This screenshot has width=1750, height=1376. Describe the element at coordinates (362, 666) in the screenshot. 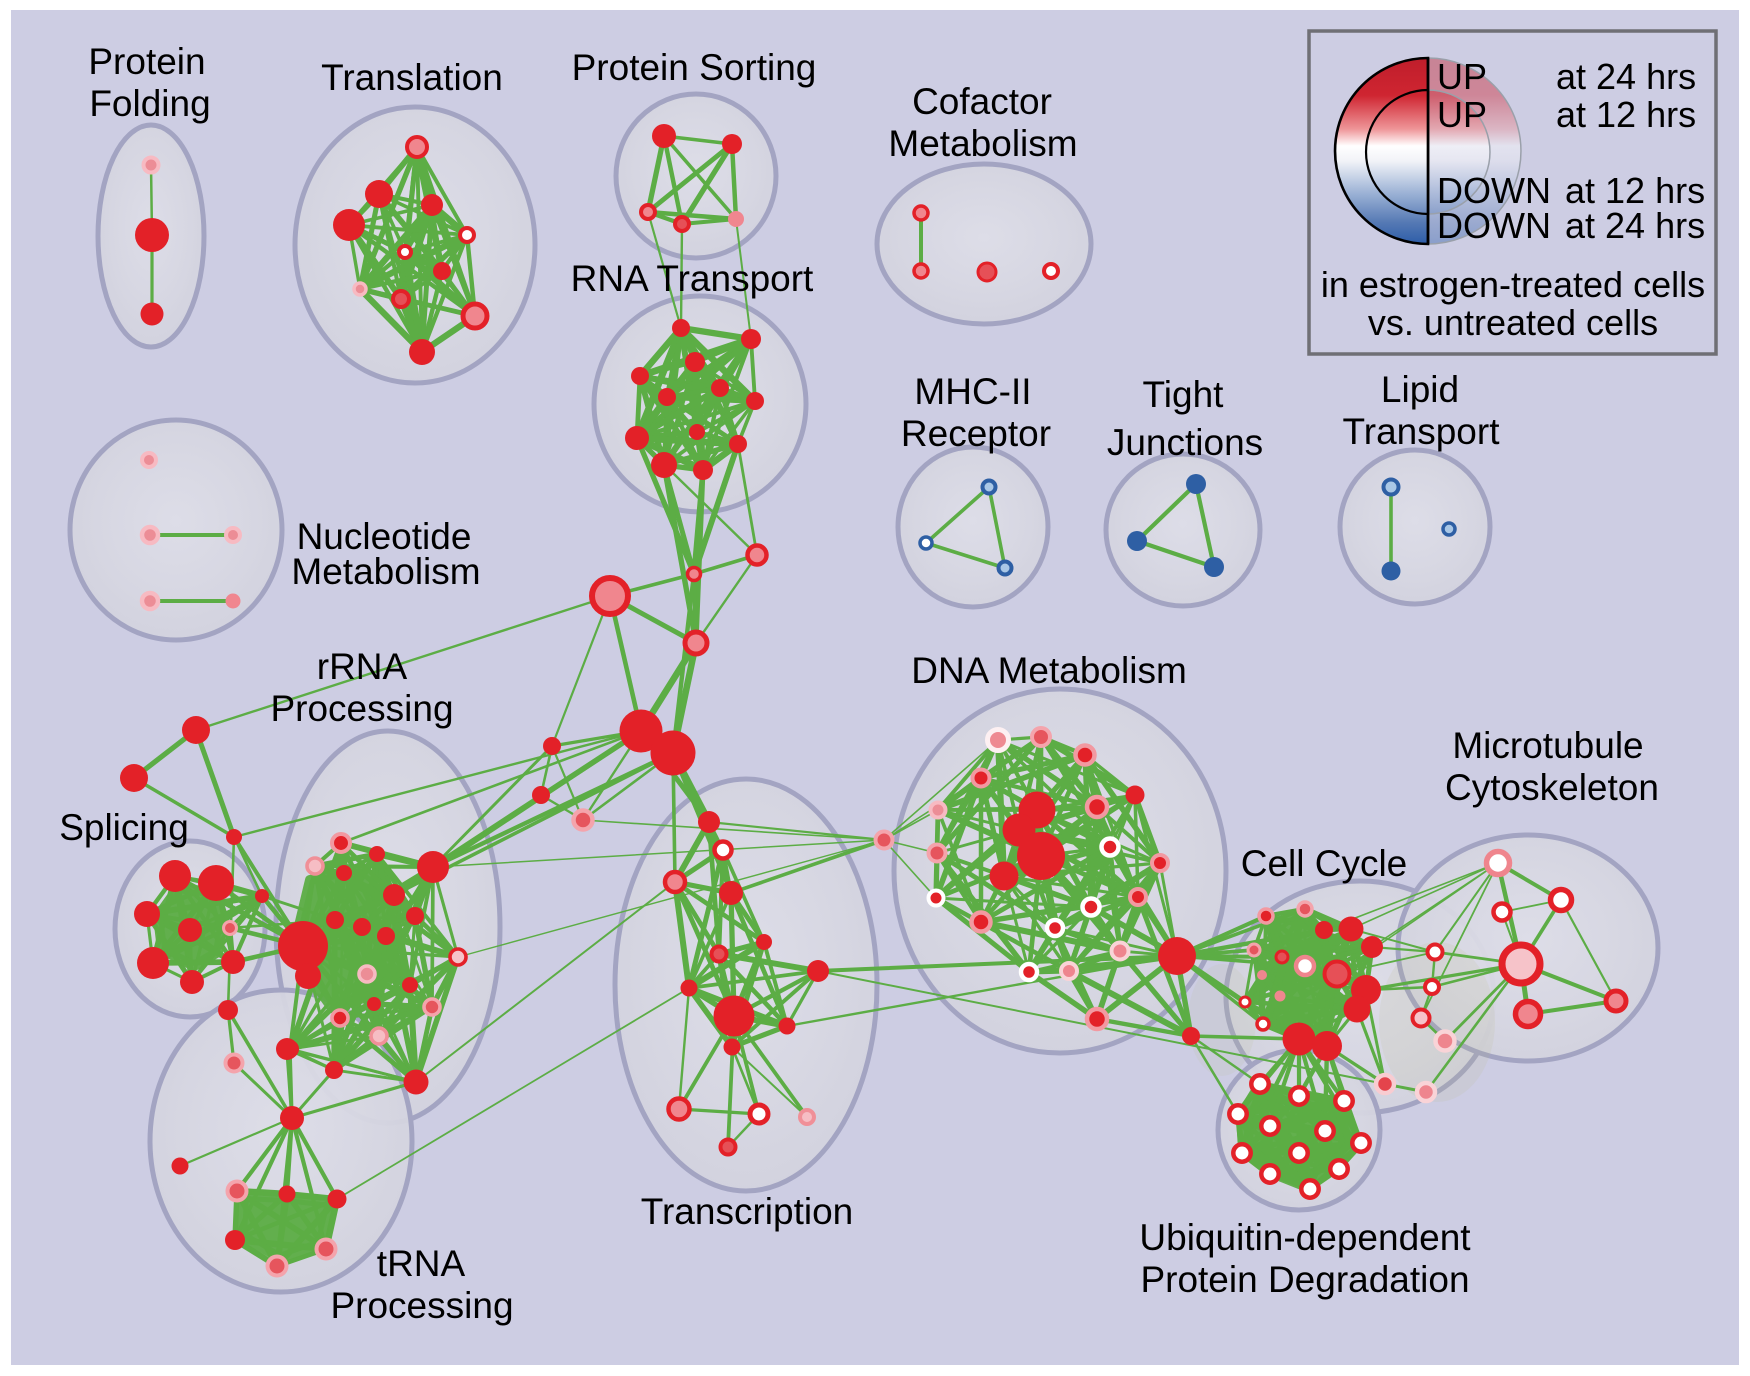

I see `svg-text: rRNA` at that location.